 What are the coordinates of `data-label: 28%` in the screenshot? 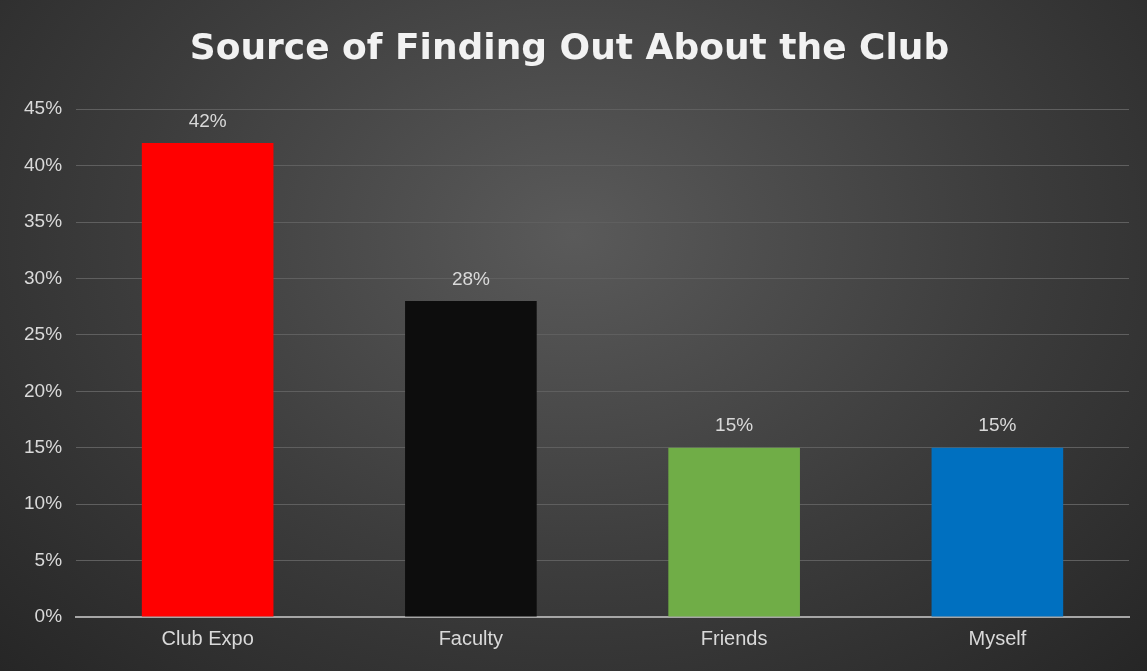 It's located at (471, 278).